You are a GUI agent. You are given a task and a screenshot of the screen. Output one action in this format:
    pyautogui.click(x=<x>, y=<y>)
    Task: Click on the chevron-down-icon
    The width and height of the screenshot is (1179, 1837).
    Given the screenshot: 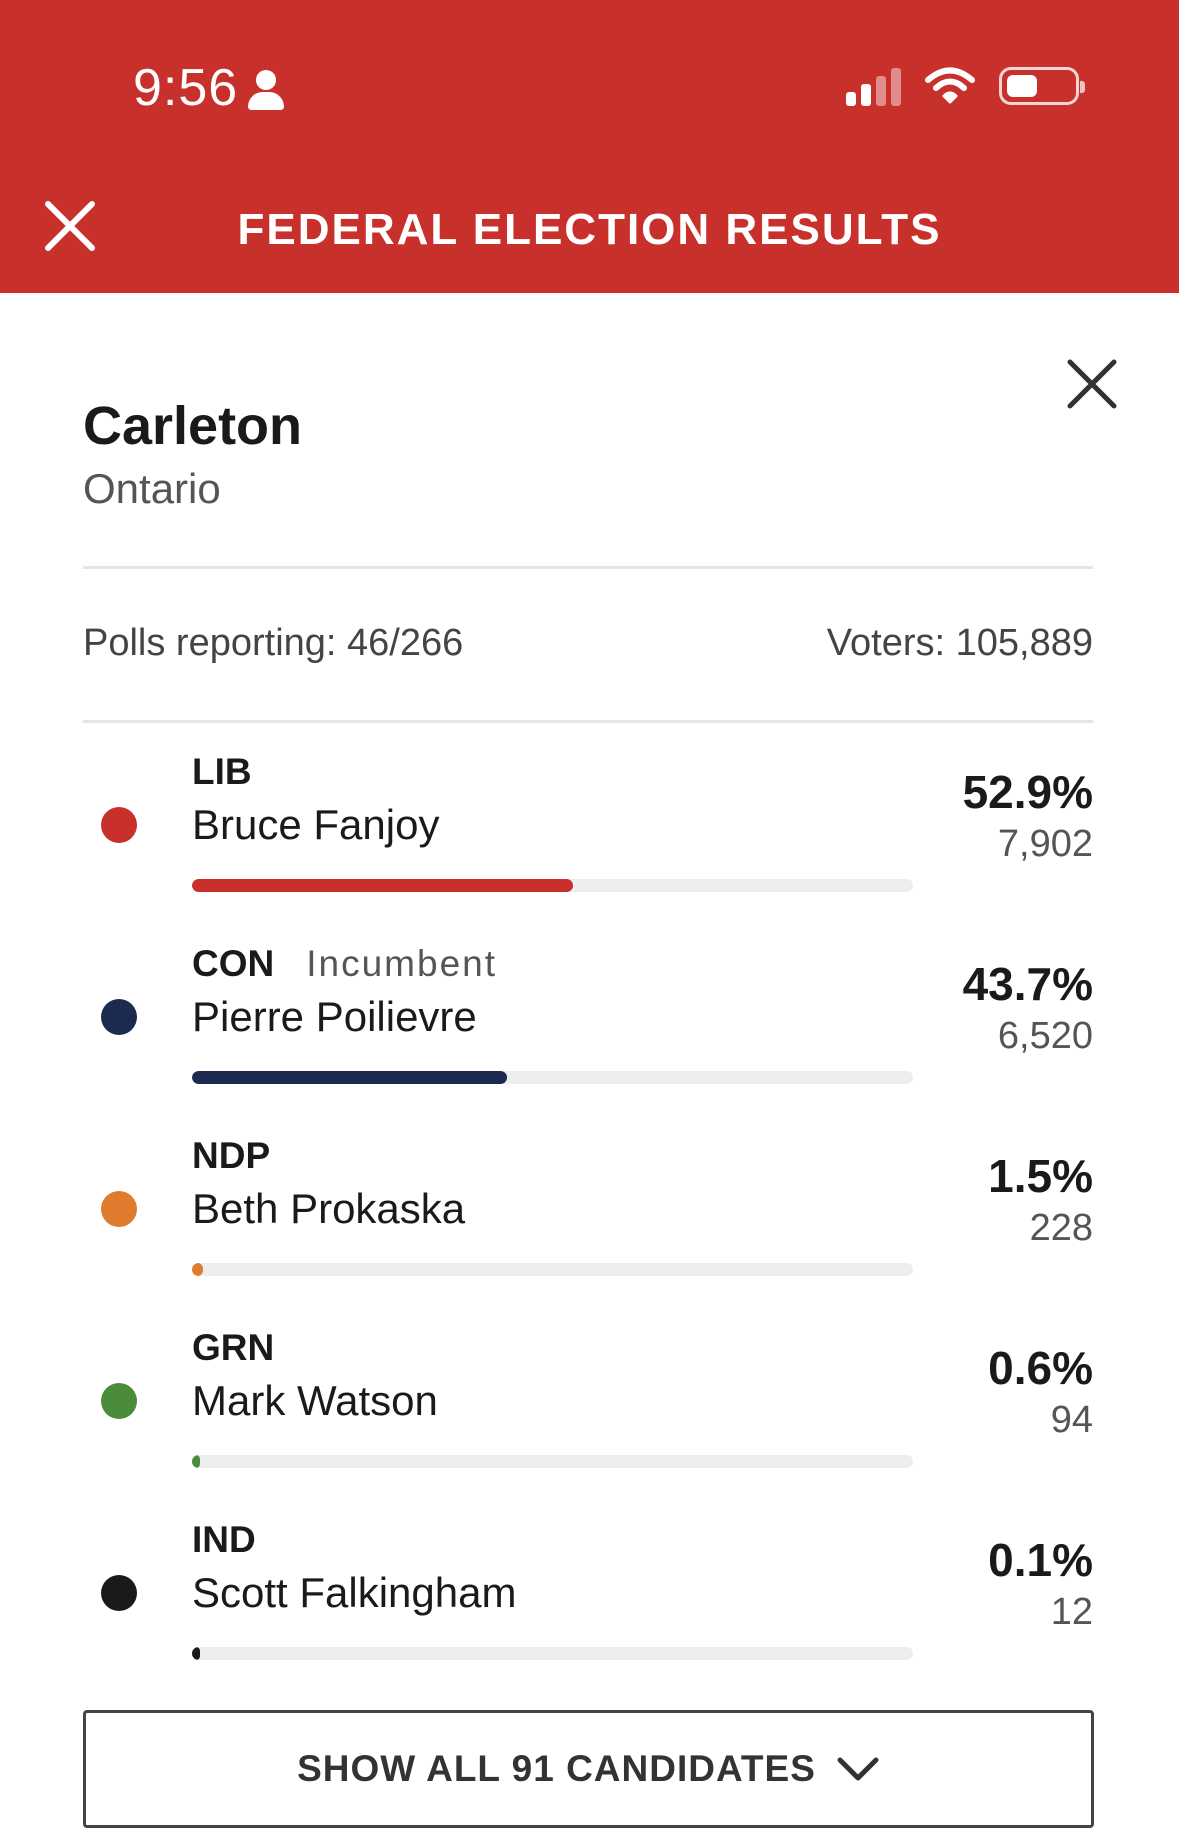 What is the action you would take?
    pyautogui.click(x=858, y=1769)
    